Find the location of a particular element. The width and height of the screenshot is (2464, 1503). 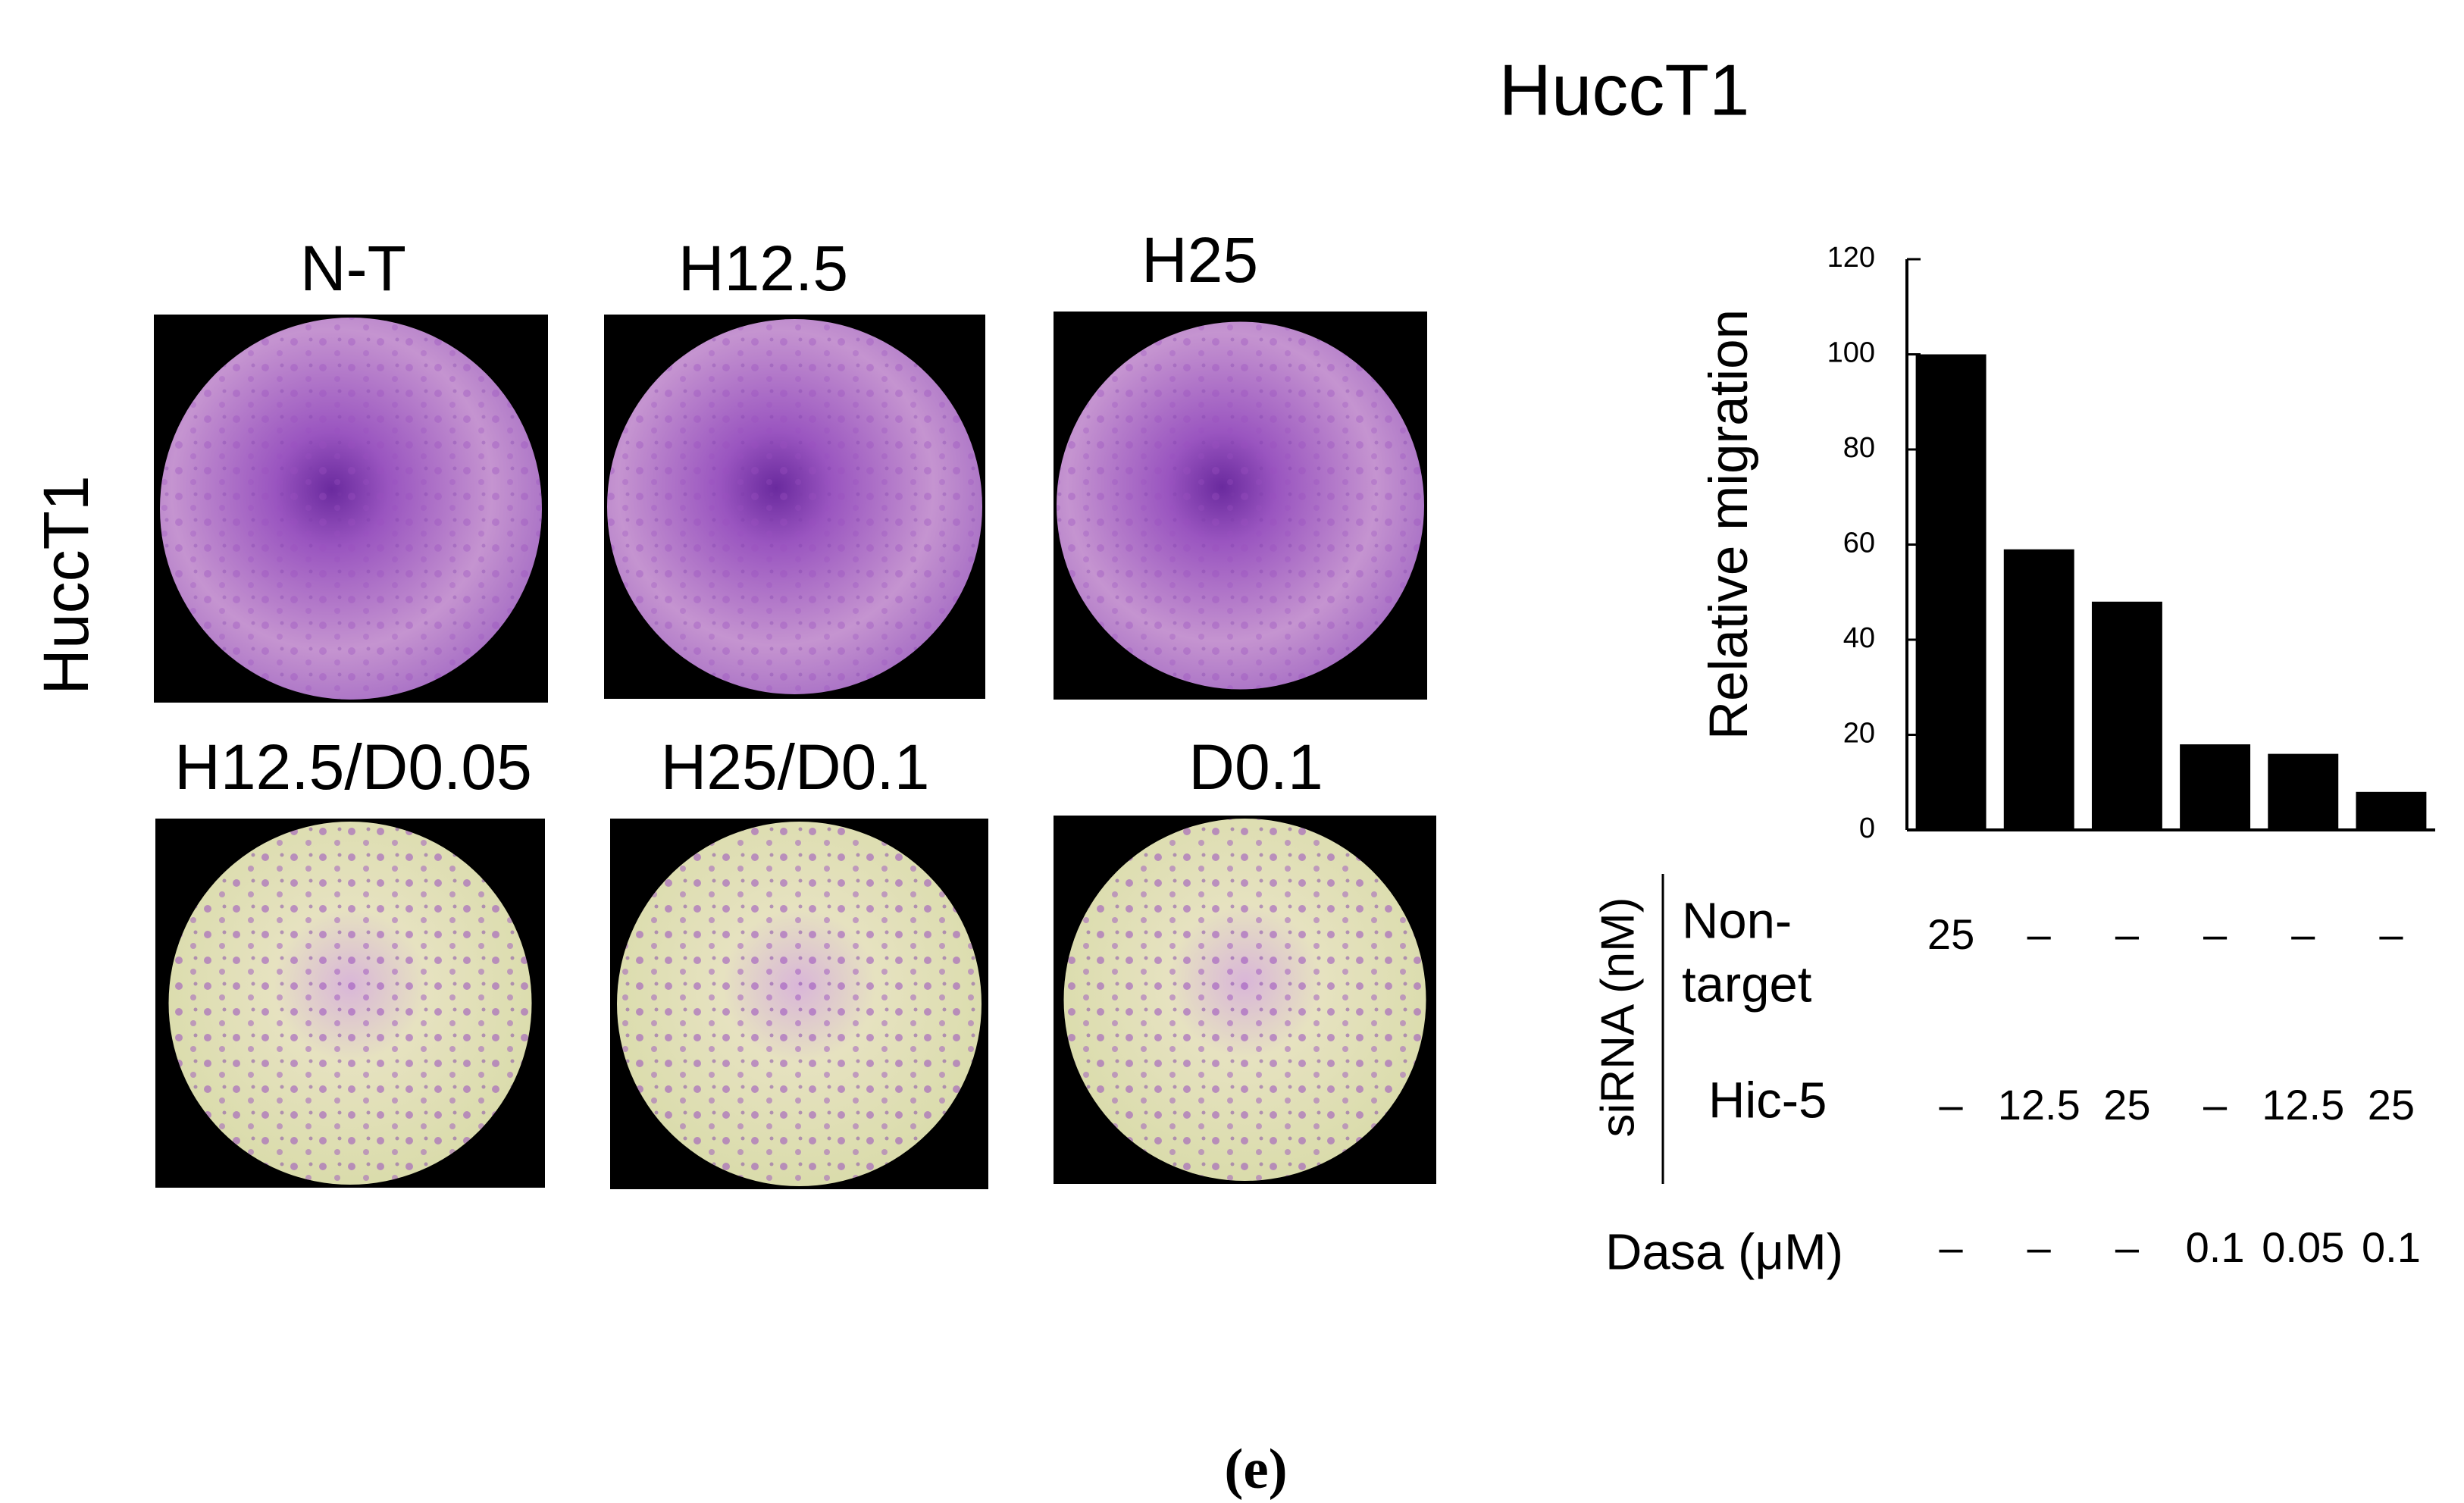

y-axis-label: Relative migration is located at coordinates (1729, 524).